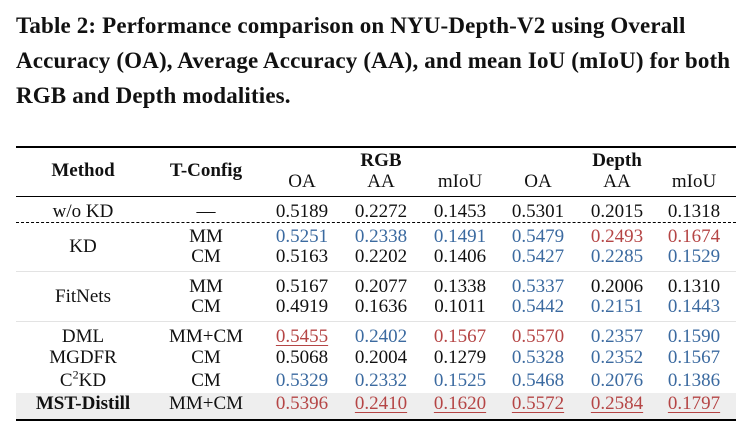 The image size is (753, 434). Describe the element at coordinates (83, 246) in the screenshot. I see `method-name: KD` at that location.